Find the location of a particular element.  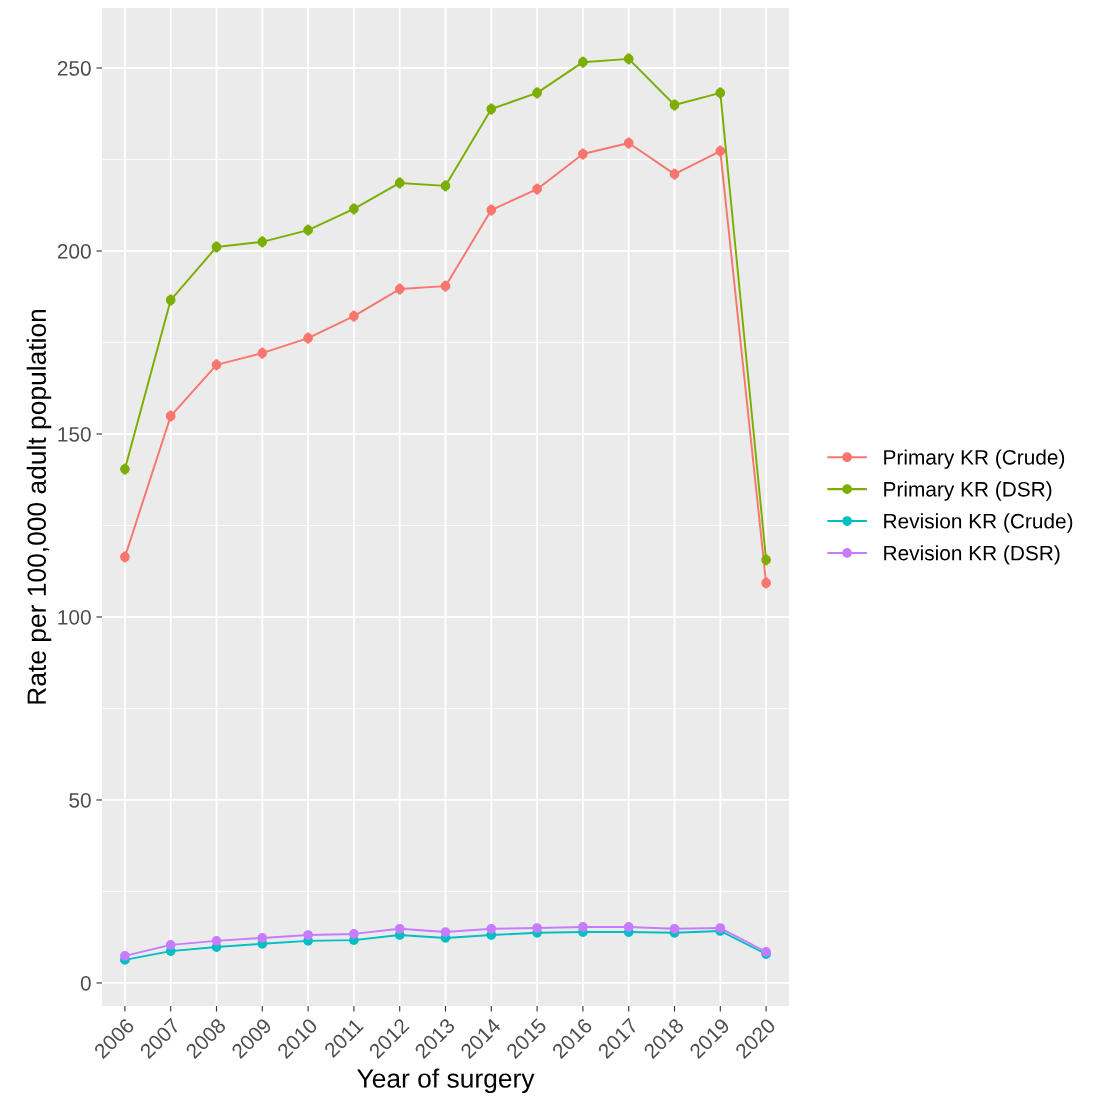

y-tick-label: 100 is located at coordinates (74, 617).